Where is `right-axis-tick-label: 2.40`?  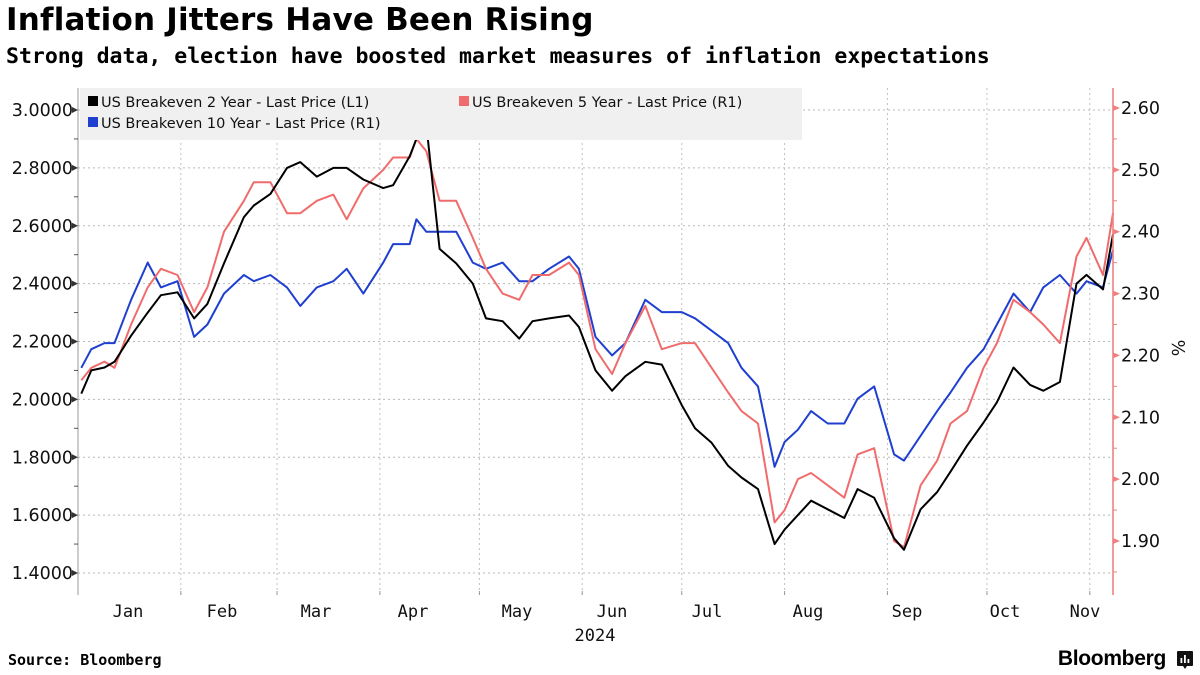
right-axis-tick-label: 2.40 is located at coordinates (1140, 233).